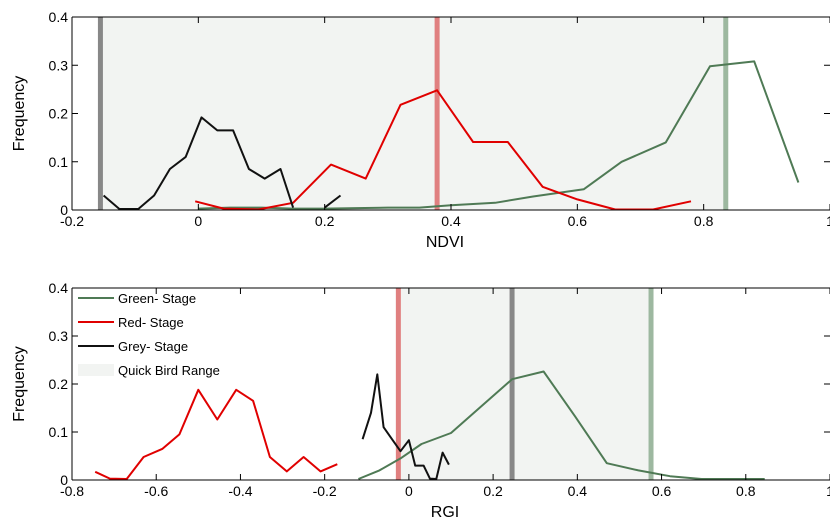 This screenshot has height=527, width=830. I want to click on legend-label-green-stage: Green- Stage, so click(157, 298).